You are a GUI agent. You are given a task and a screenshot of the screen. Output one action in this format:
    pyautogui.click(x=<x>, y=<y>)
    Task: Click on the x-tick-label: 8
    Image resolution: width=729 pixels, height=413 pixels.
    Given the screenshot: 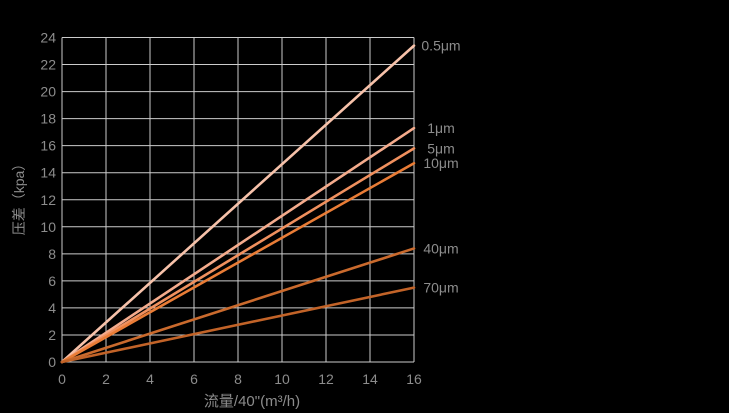 What is the action you would take?
    pyautogui.click(x=238, y=379)
    